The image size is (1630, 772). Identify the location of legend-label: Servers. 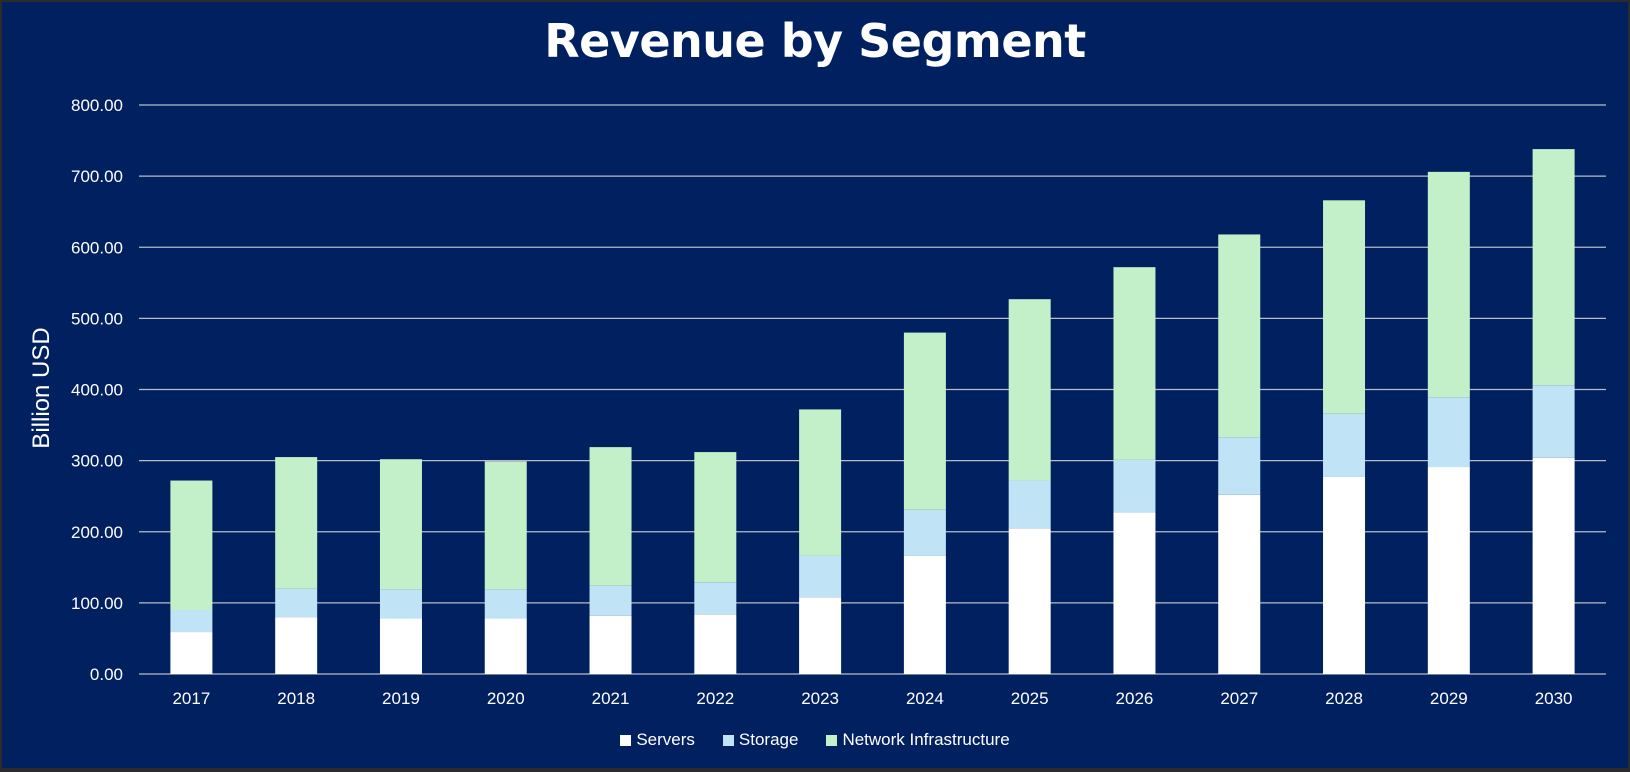
(665, 739).